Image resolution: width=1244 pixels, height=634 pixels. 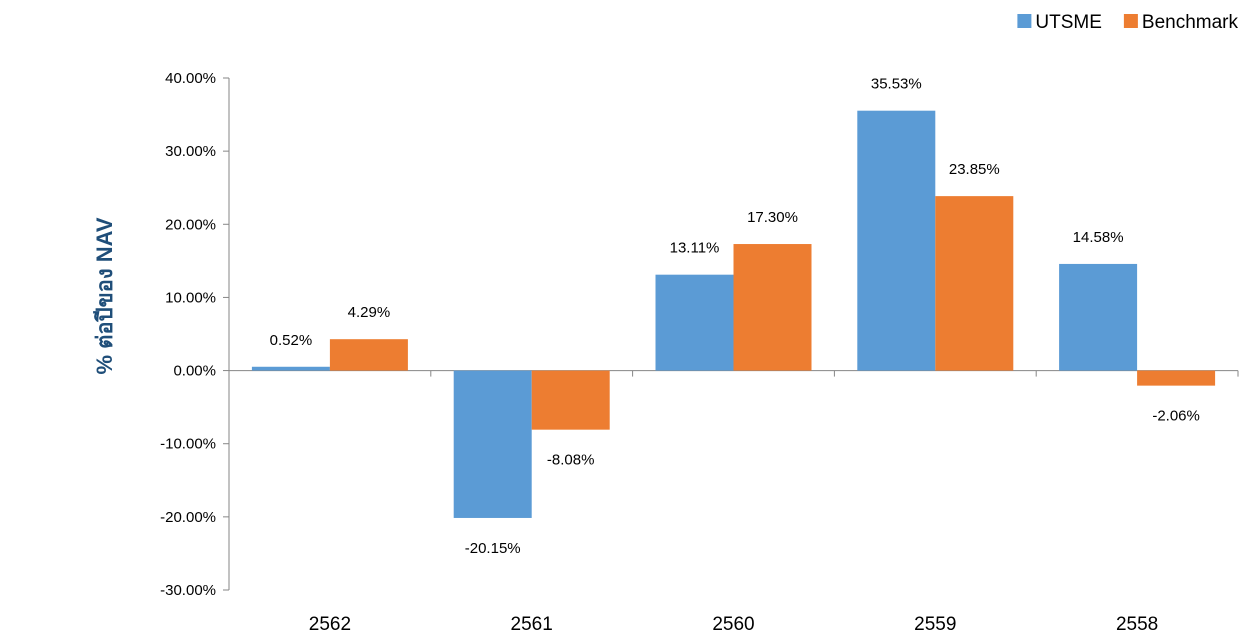 I want to click on legend-label: UTSME, so click(x=1068, y=22).